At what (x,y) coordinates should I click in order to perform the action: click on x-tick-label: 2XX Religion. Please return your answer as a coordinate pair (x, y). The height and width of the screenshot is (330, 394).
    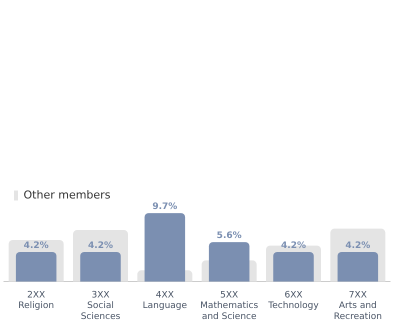
    Looking at the image, I should click on (36, 301).